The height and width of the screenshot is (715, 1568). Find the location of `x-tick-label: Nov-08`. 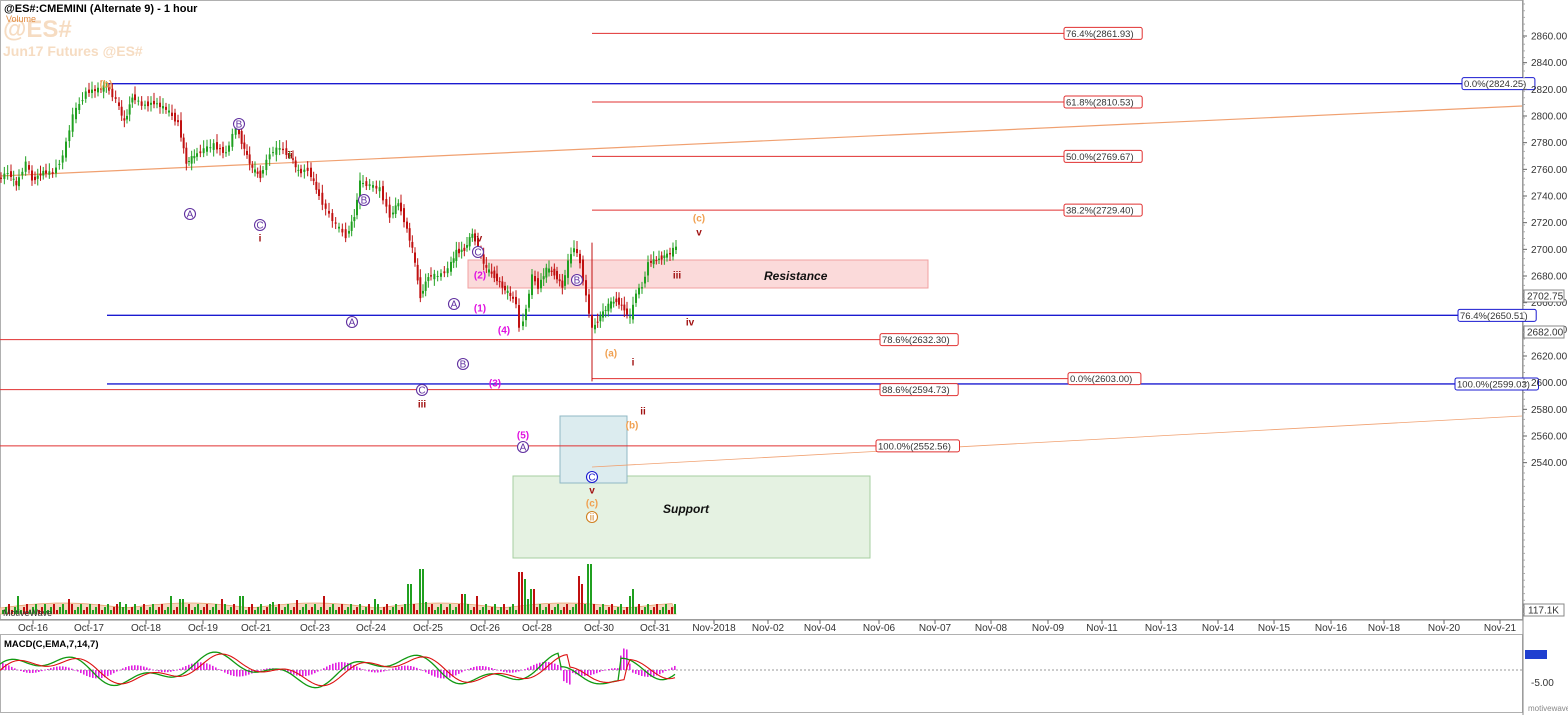

x-tick-label: Nov-08 is located at coordinates (991, 628).